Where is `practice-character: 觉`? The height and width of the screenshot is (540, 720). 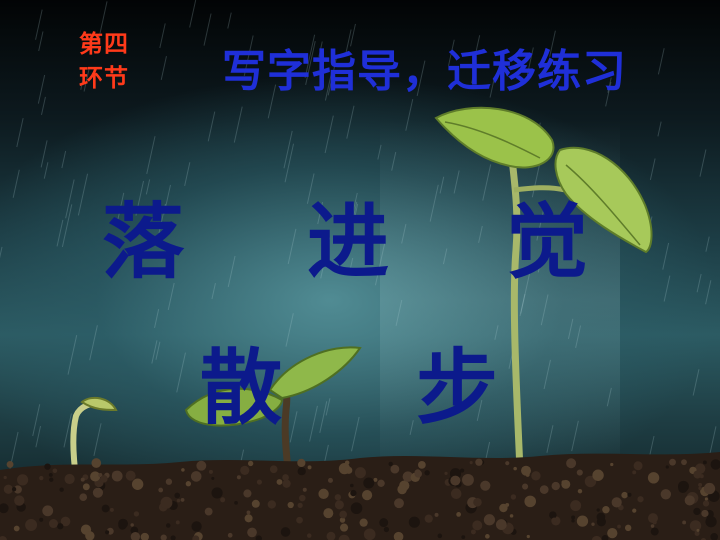
practice-character: 觉 is located at coordinates (547, 242).